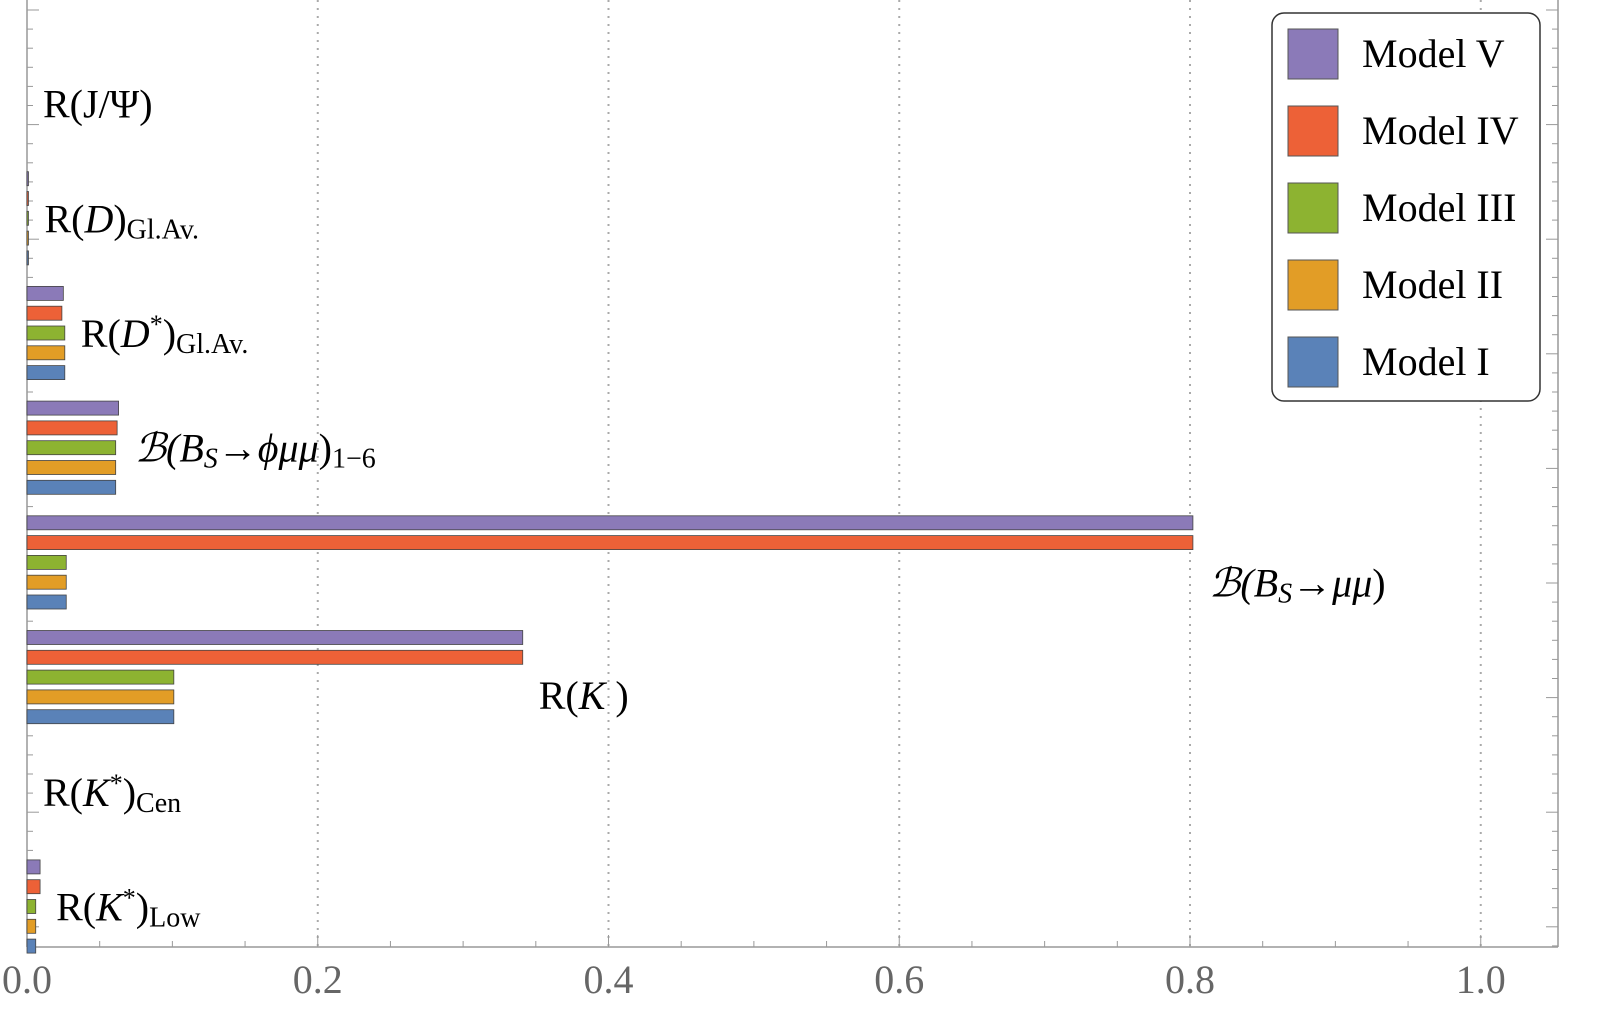  What do you see at coordinates (754, 979) in the screenshot?
I see `x-axis-ticks: 0.0 0.2 0.4 0.6 0.8 1.0` at bounding box center [754, 979].